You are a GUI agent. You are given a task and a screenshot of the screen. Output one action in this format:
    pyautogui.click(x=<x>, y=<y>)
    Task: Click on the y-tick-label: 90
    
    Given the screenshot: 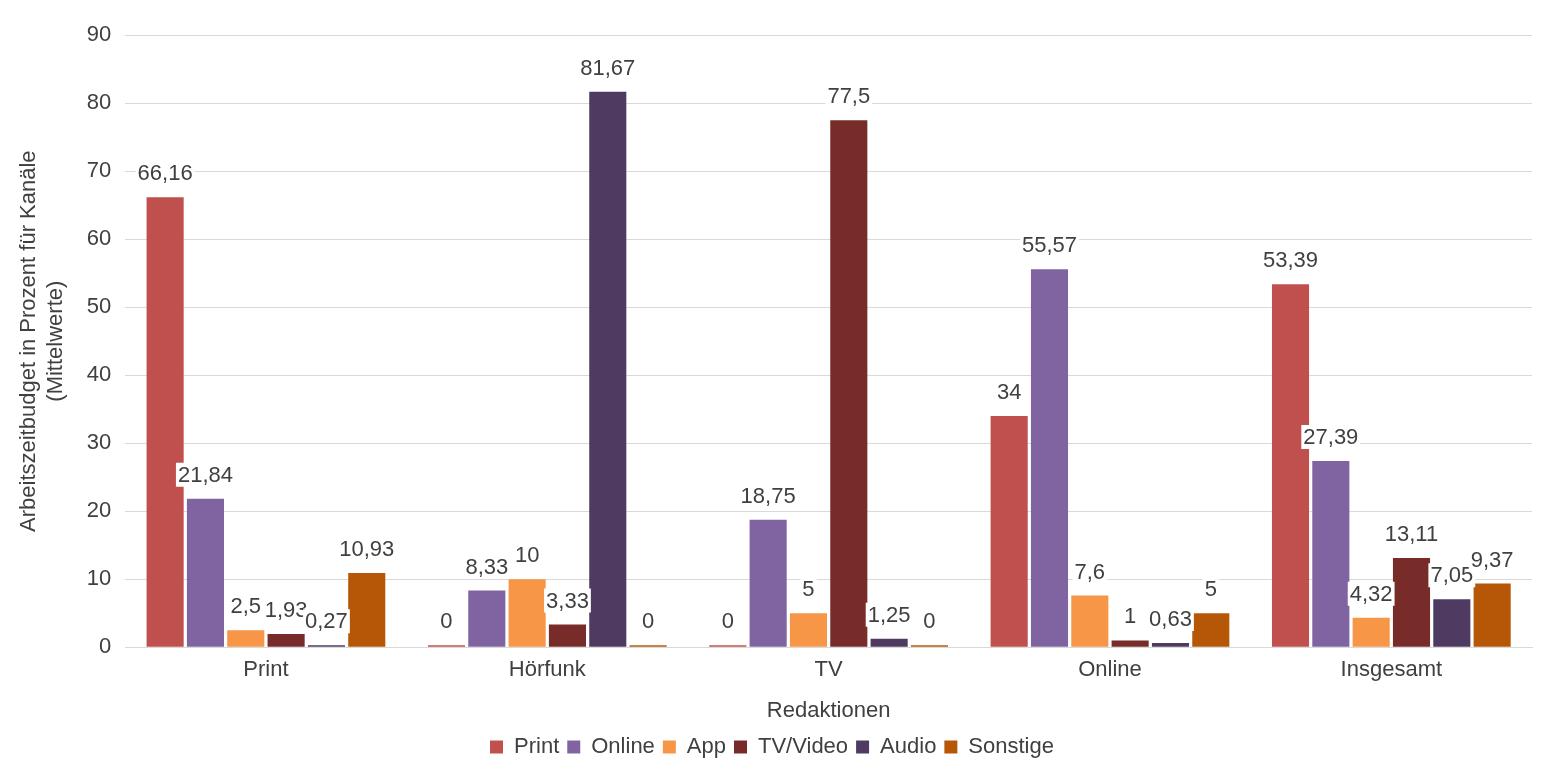 What is the action you would take?
    pyautogui.click(x=99, y=34)
    